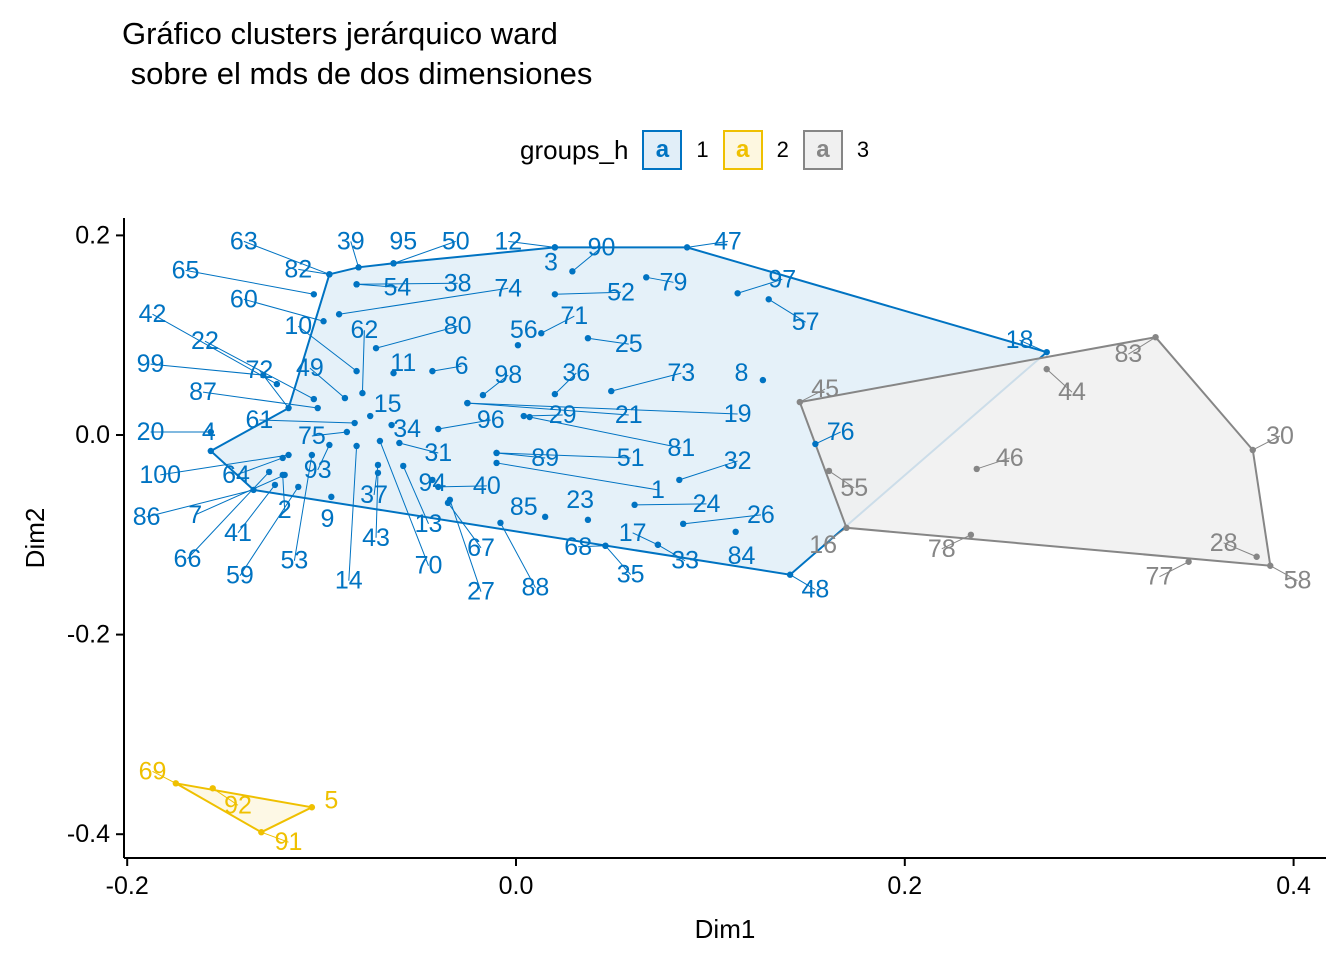 The height and width of the screenshot is (960, 1344). Describe the element at coordinates (240, 576) in the screenshot. I see `point-label-59: 59` at that location.